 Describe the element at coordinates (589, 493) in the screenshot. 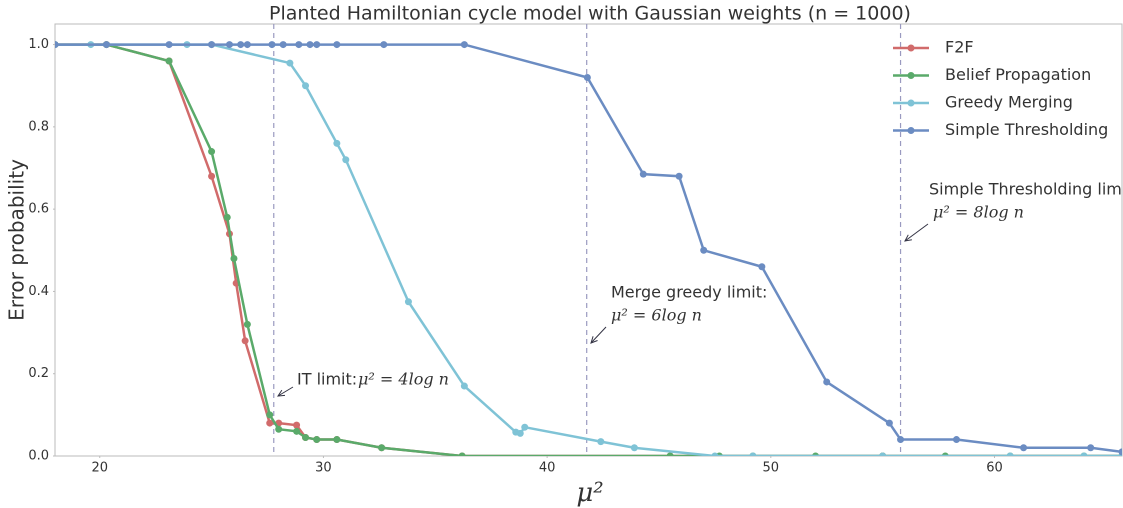

I see `x-axis-label: μ²` at that location.